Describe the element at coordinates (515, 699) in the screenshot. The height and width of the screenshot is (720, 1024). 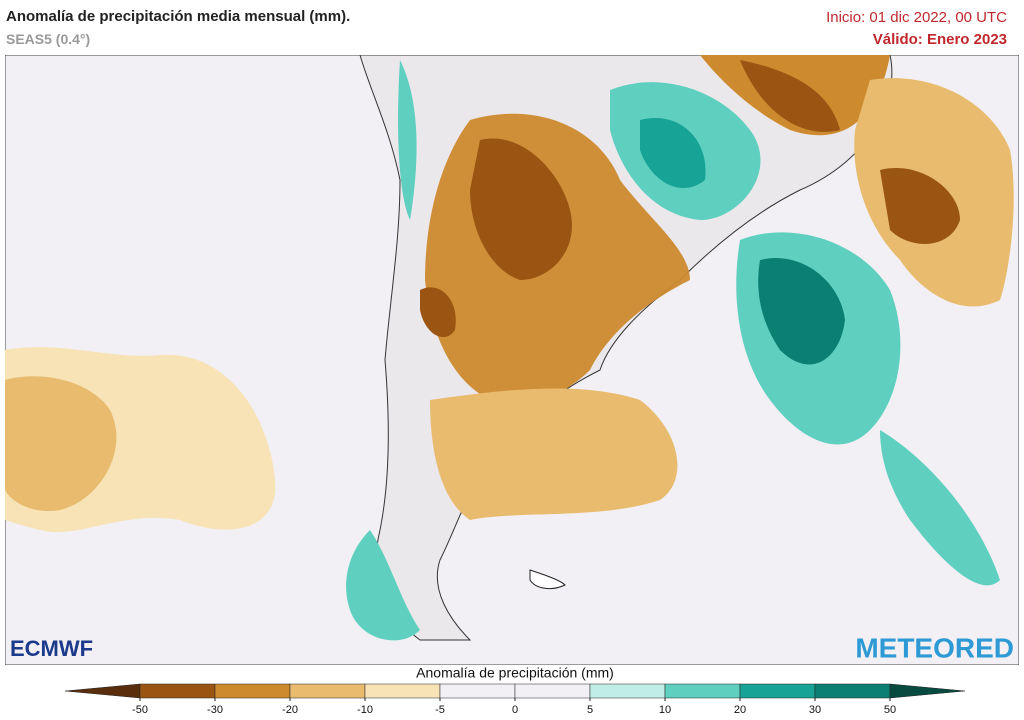
I see `colorbar: -50 -30 -20 -10 -5 0 5 10 20 30 50` at that location.